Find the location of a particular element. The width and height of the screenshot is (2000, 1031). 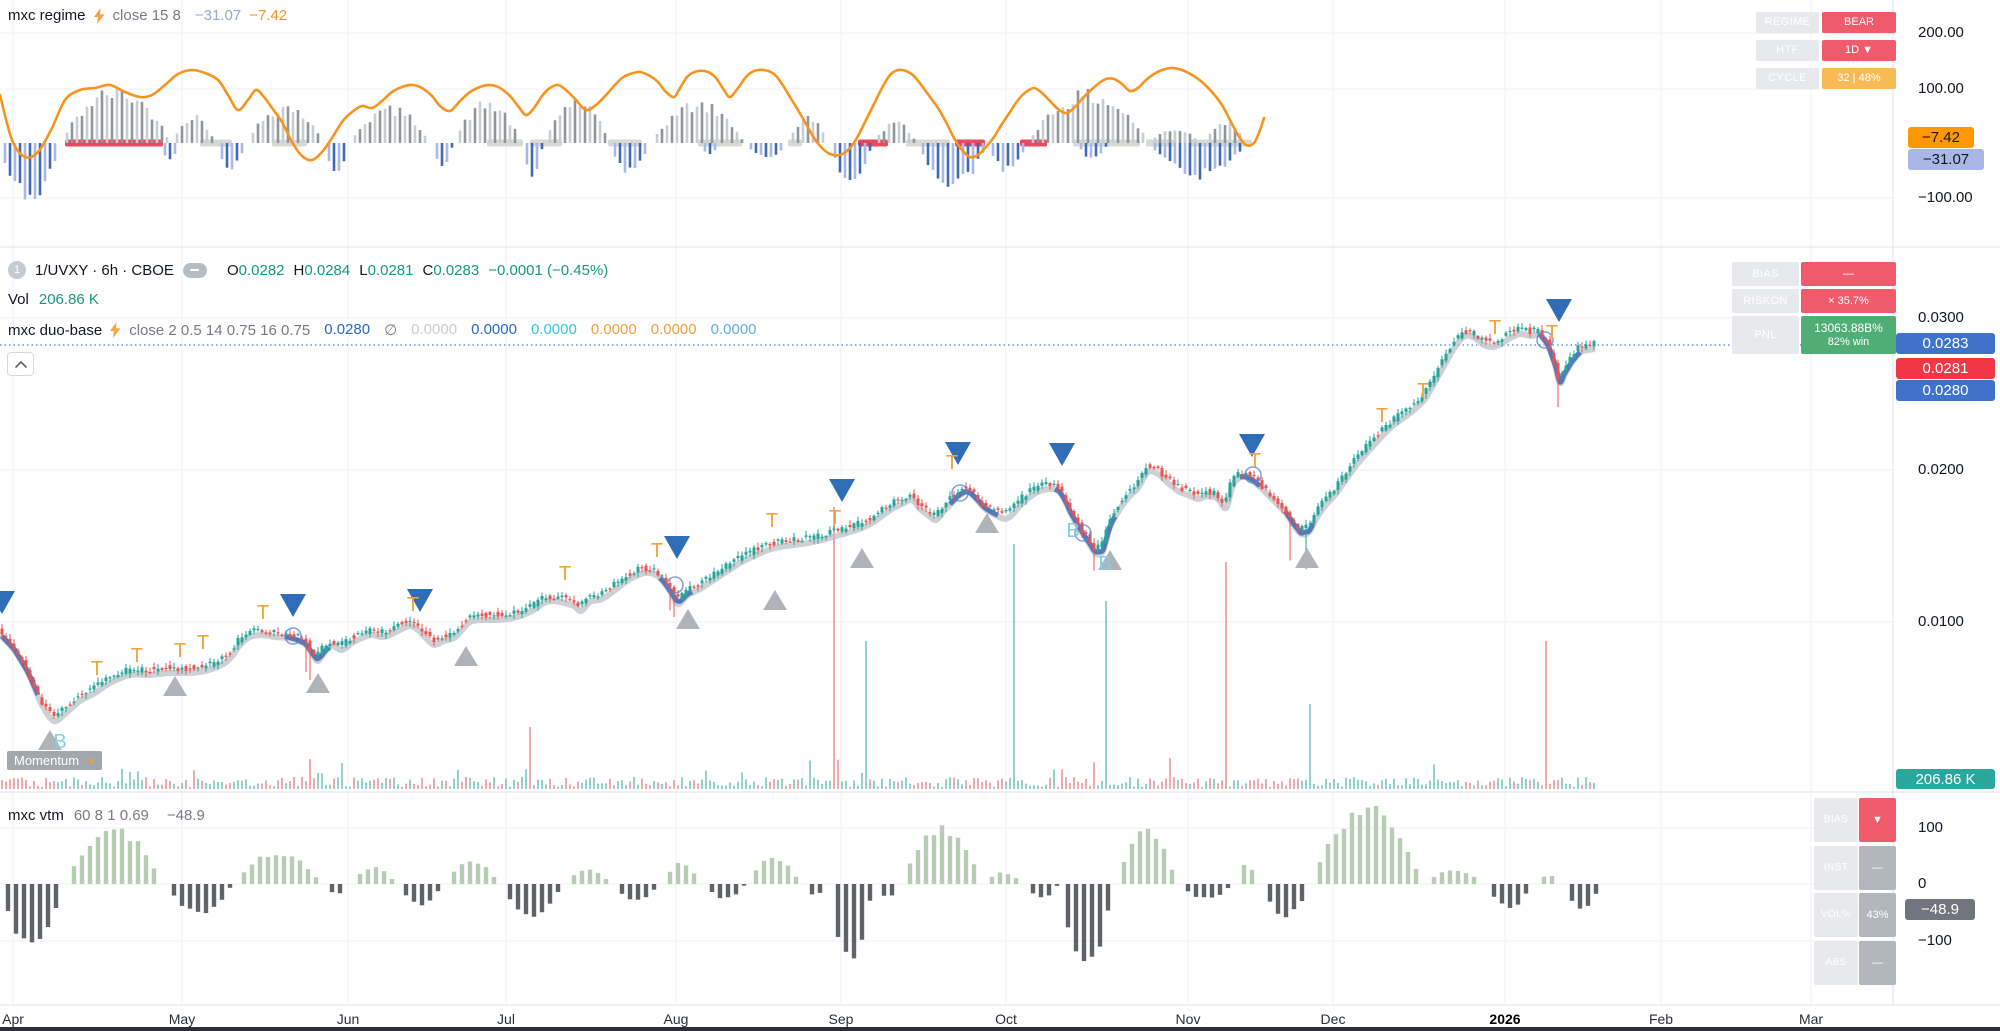

vtm-indicator-title: mxc vtm is located at coordinates (36, 815).